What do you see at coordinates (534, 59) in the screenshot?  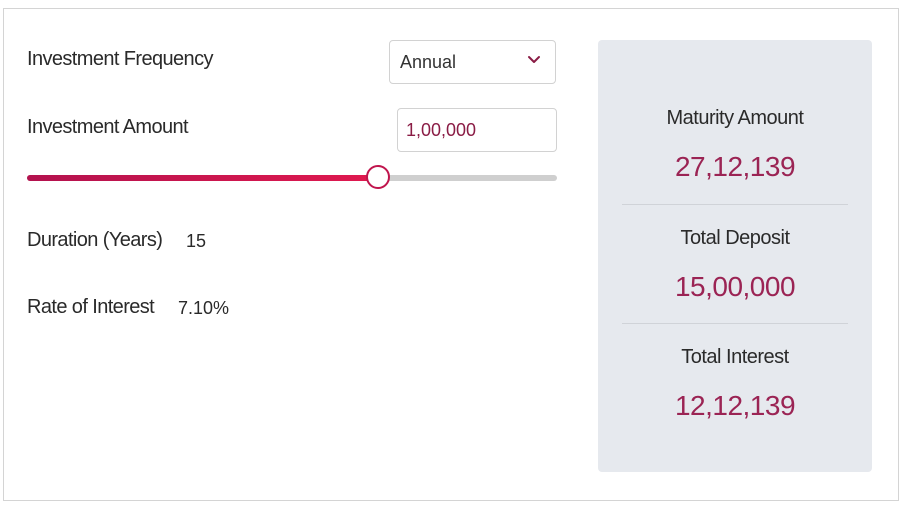 I see `chevron-down-icon` at bounding box center [534, 59].